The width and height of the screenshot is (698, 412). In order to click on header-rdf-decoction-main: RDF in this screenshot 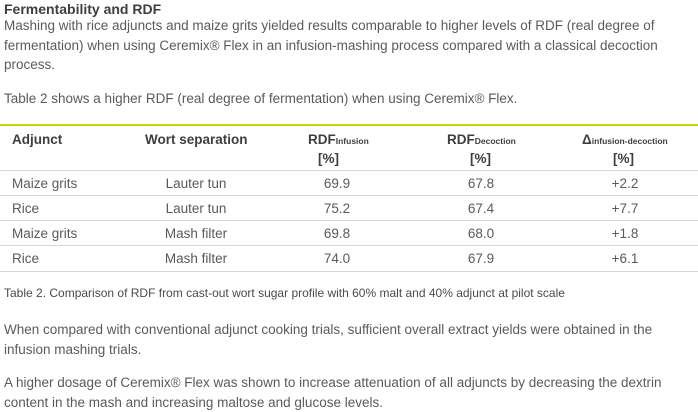, I will do `click(461, 139)`.